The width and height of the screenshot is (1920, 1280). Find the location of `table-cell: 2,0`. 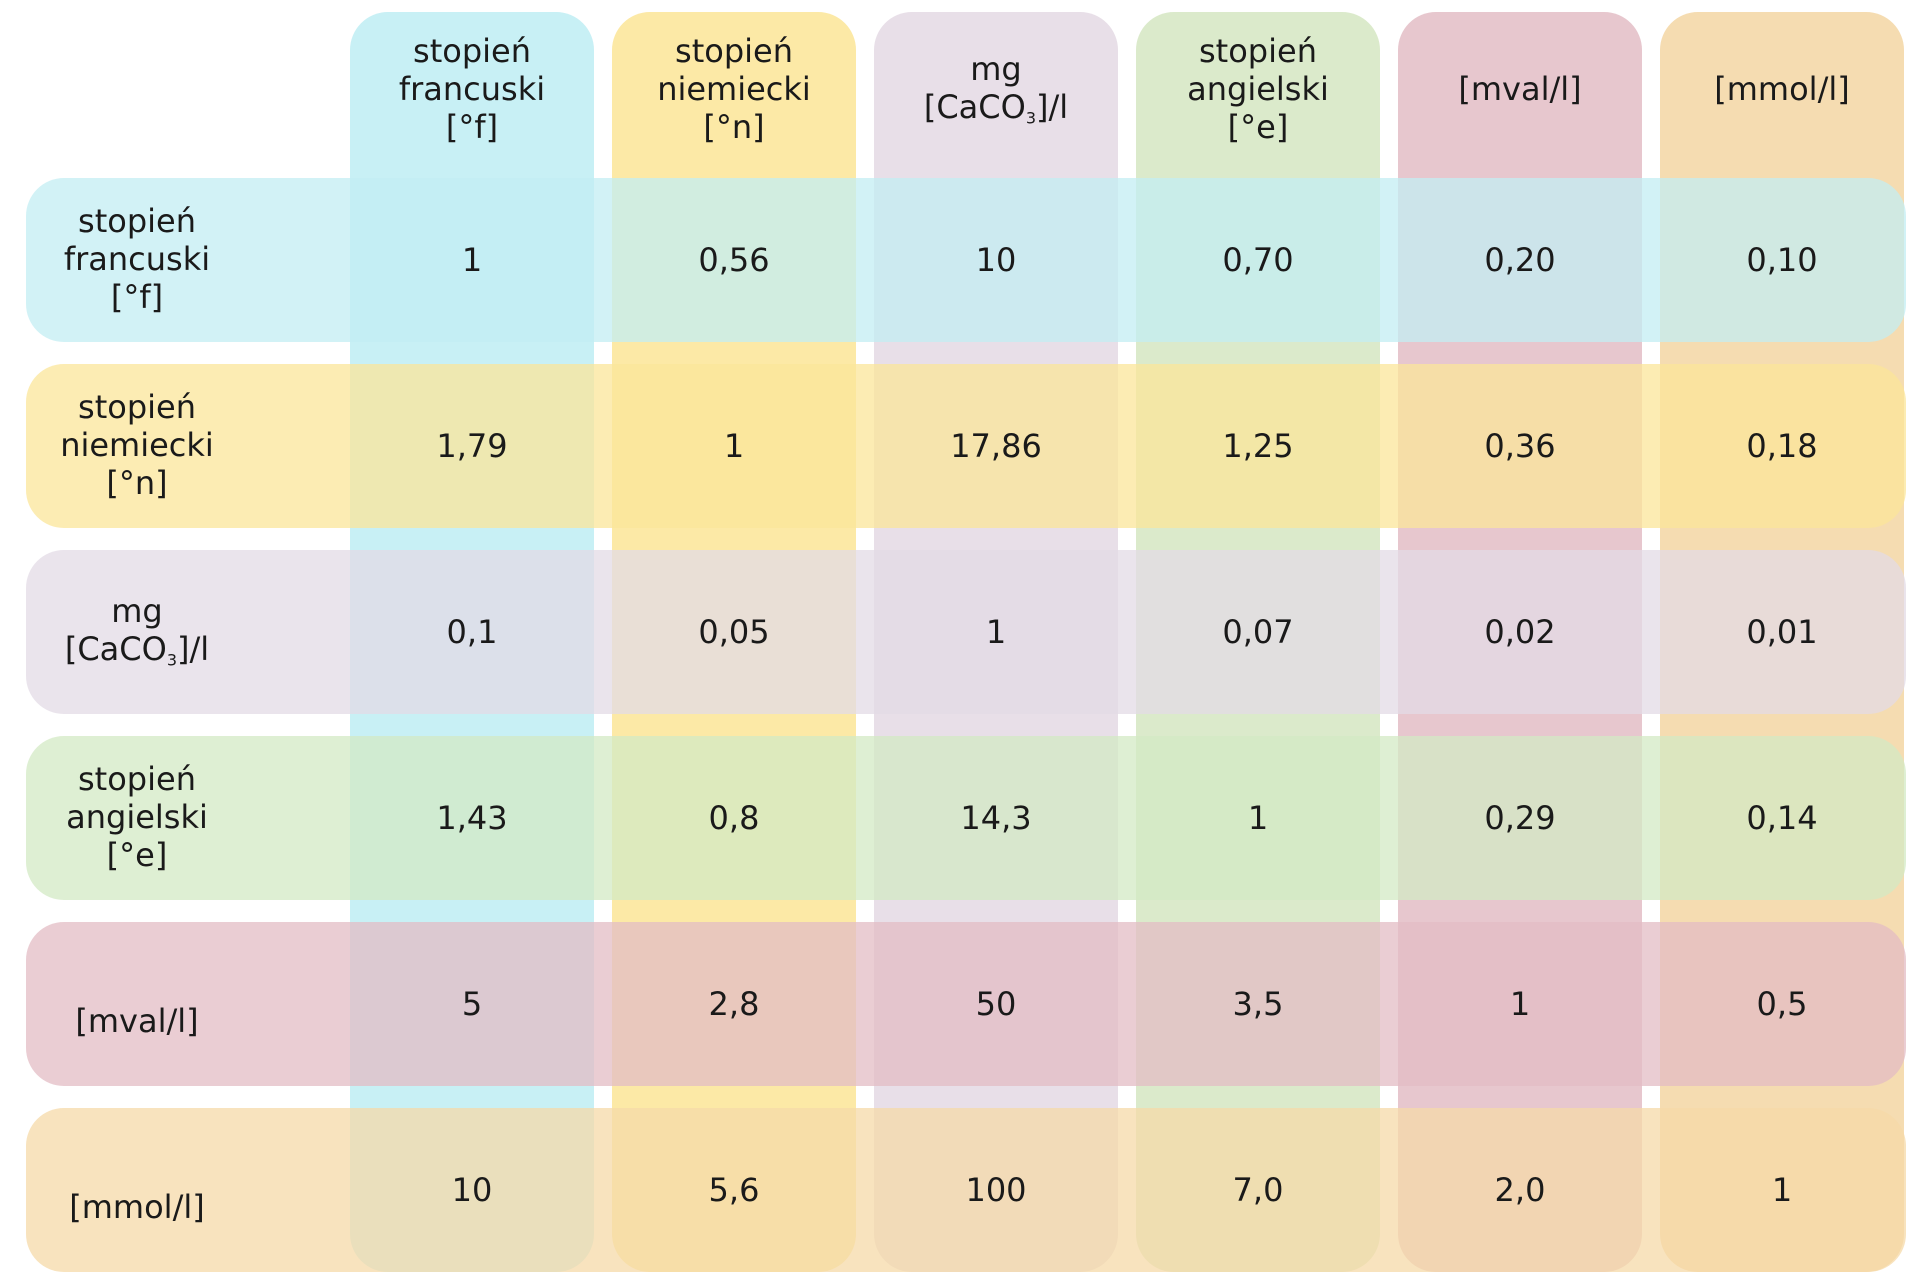

table-cell: 2,0 is located at coordinates (1520, 1190).